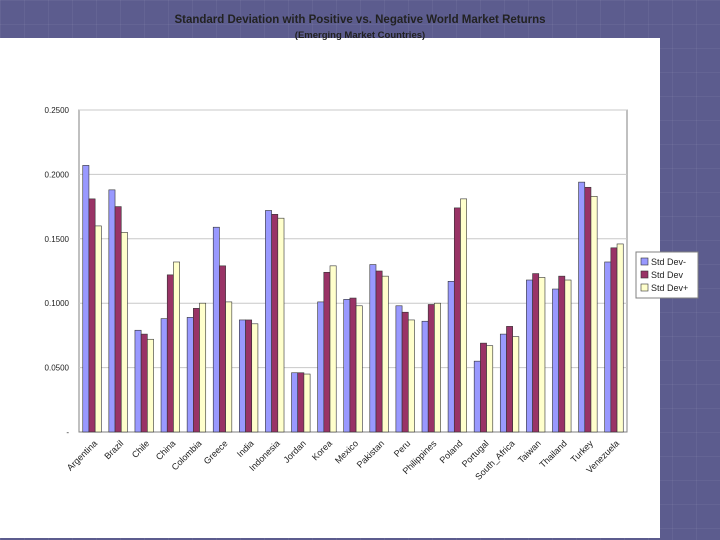 Image resolution: width=720 pixels, height=540 pixels. Describe the element at coordinates (144, 383) in the screenshot. I see `bar-chile-std-dev` at that location.